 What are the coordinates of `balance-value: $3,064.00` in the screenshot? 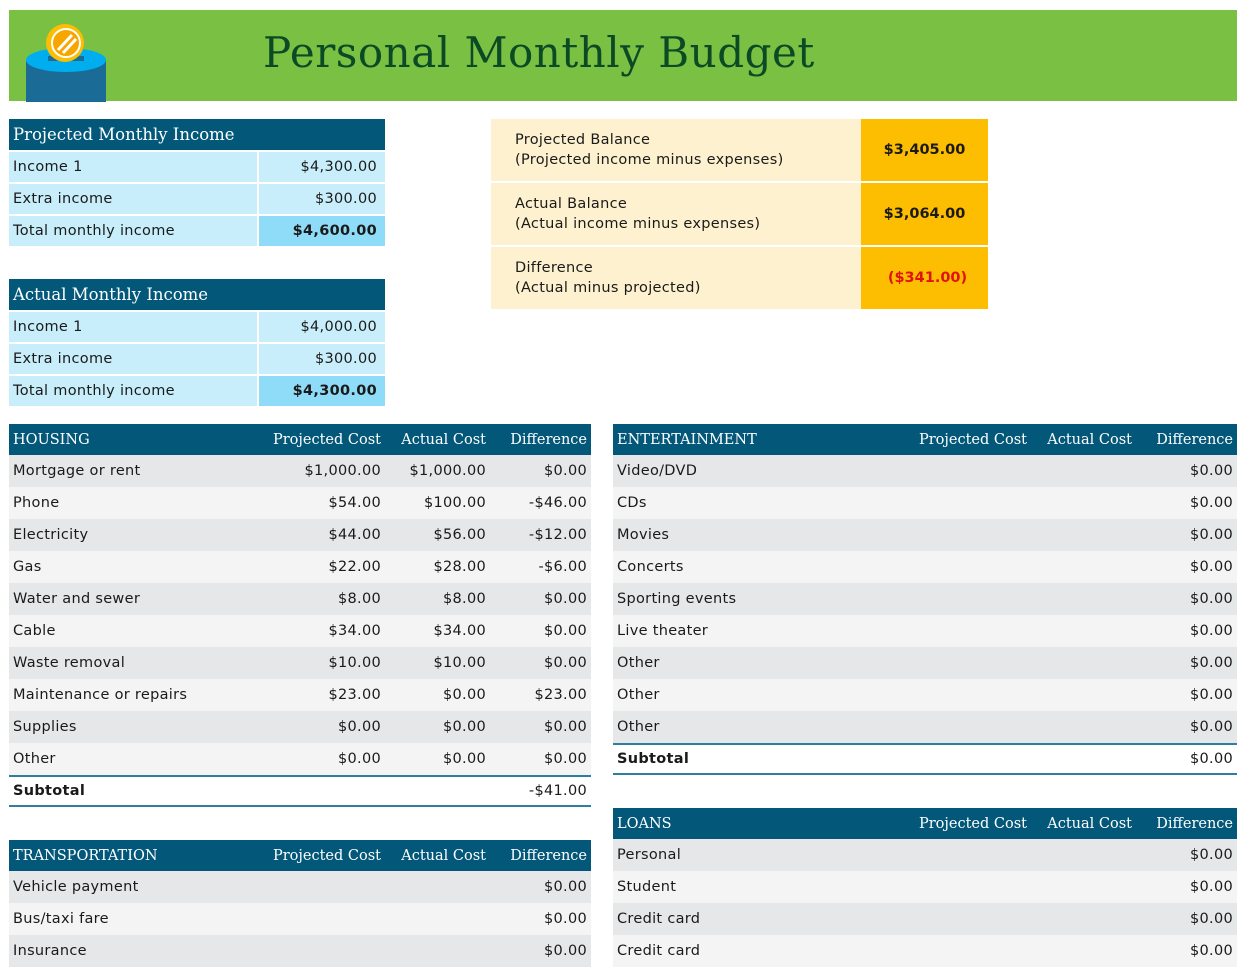 It's located at (924, 214).